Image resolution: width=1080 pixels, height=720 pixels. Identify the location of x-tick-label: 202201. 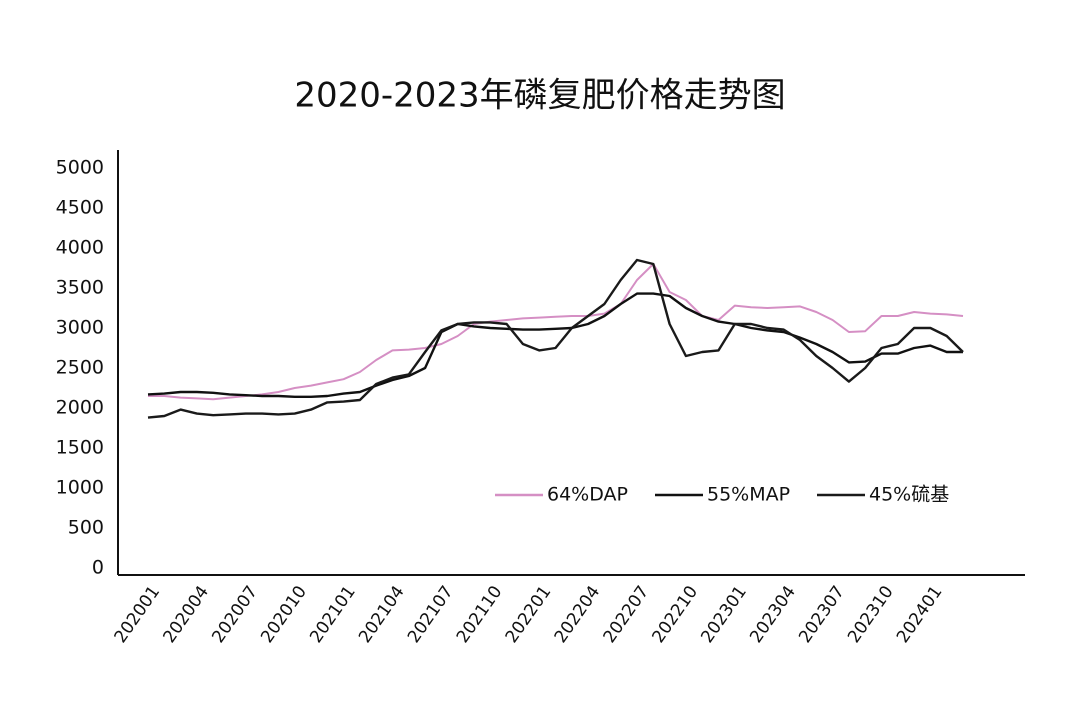
(529, 614).